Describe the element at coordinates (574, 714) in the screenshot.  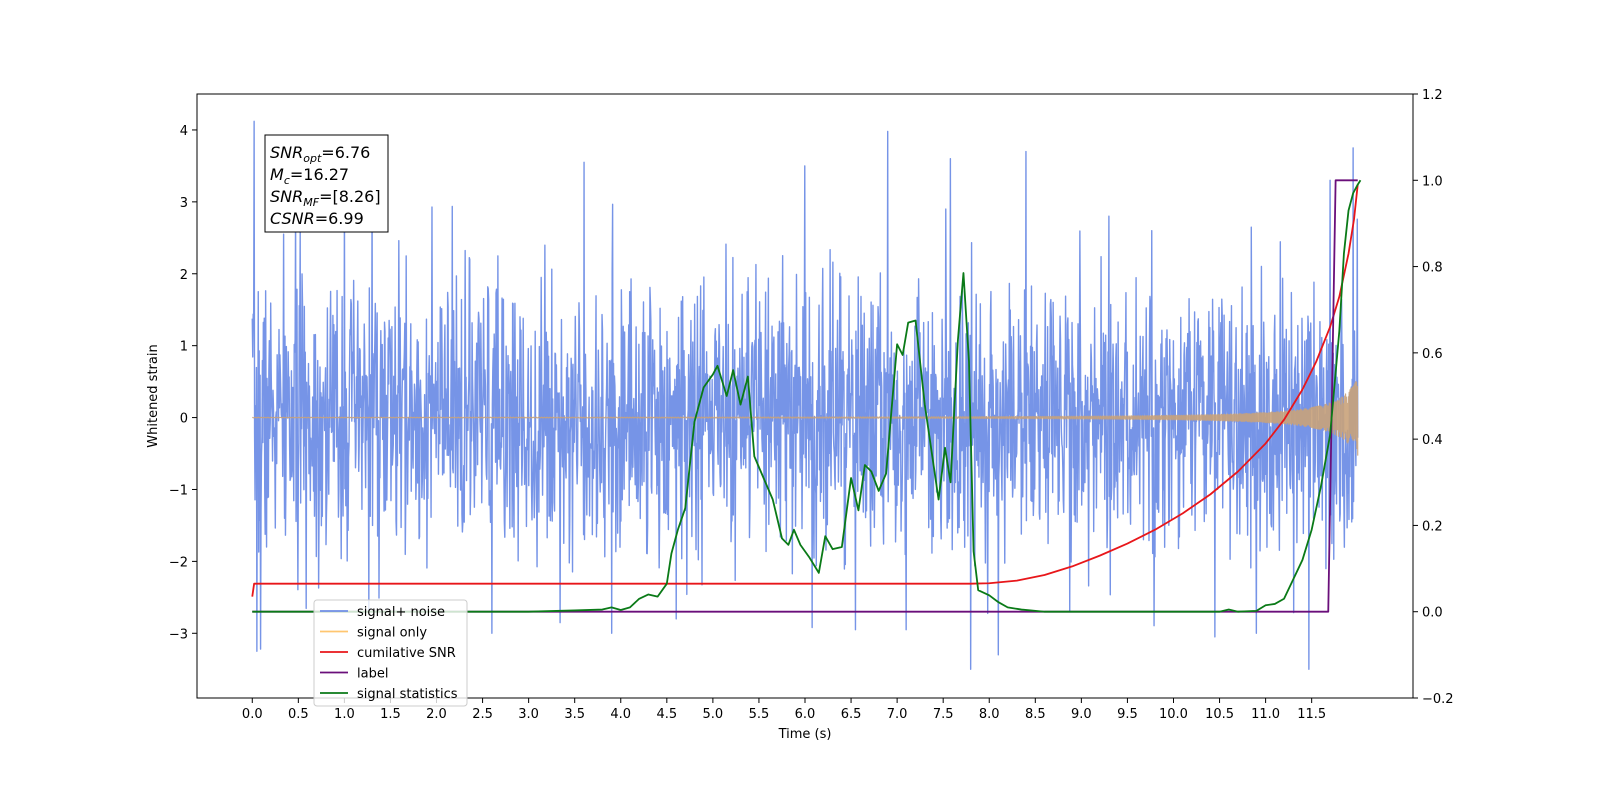
I see `x-tick-label: 3.5` at that location.